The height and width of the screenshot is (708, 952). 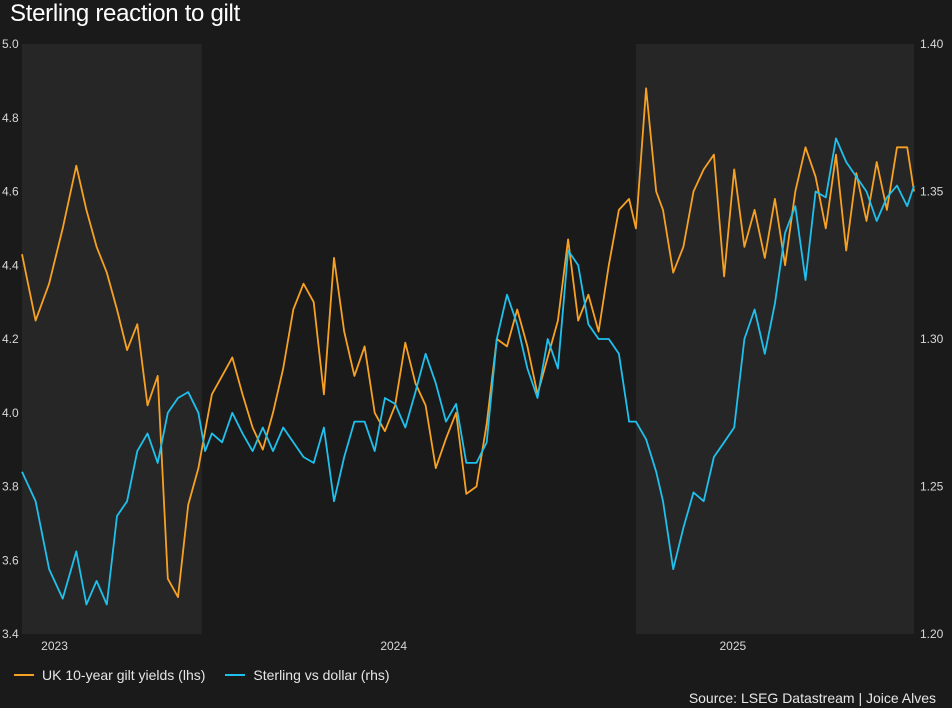 What do you see at coordinates (10, 265) in the screenshot?
I see `left-tick-label: 4.4` at bounding box center [10, 265].